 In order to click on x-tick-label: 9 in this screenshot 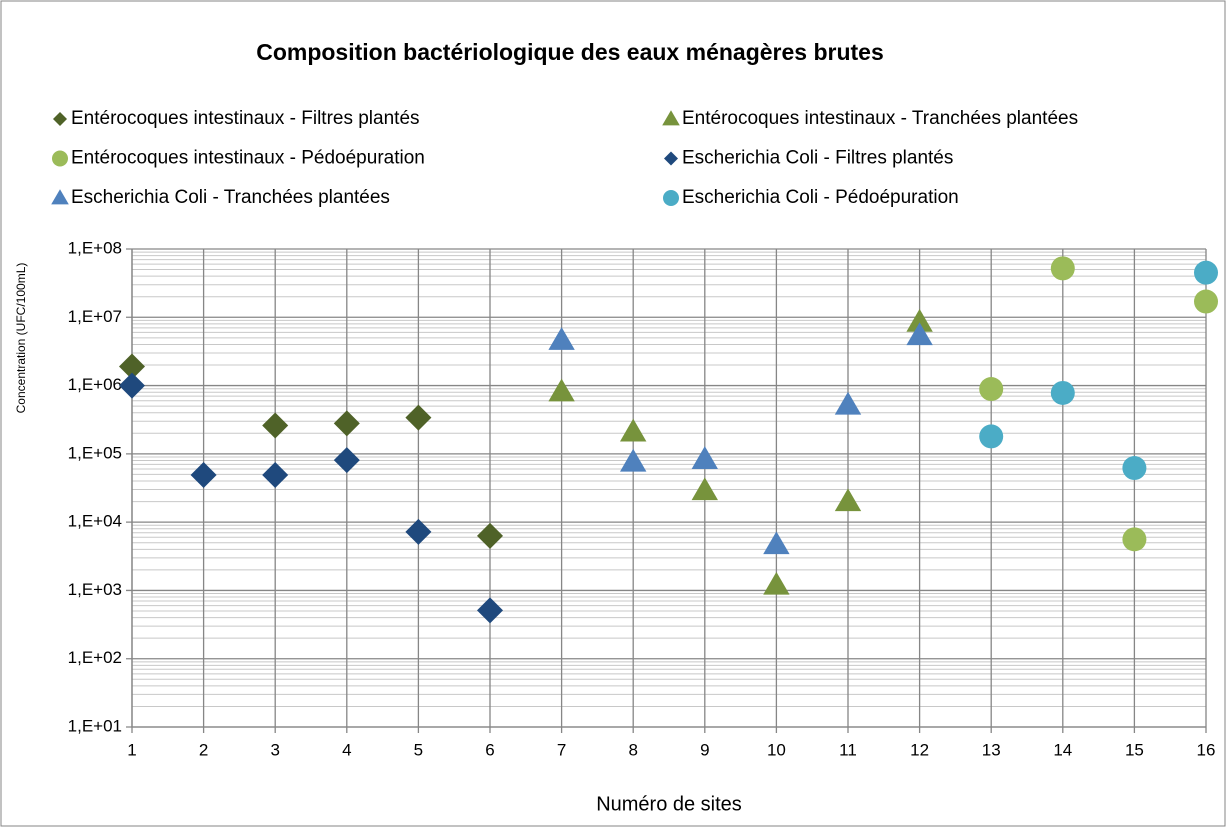, I will do `click(704, 749)`.